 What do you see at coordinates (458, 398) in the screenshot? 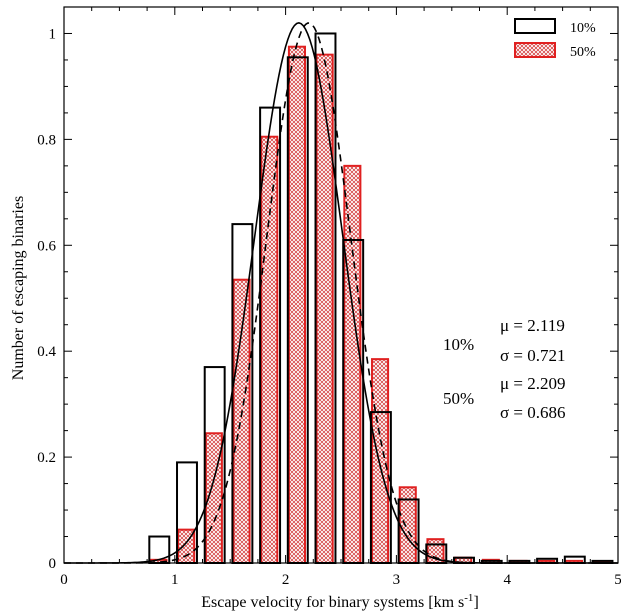
I see `annotation-50pct-label: 50%` at bounding box center [458, 398].